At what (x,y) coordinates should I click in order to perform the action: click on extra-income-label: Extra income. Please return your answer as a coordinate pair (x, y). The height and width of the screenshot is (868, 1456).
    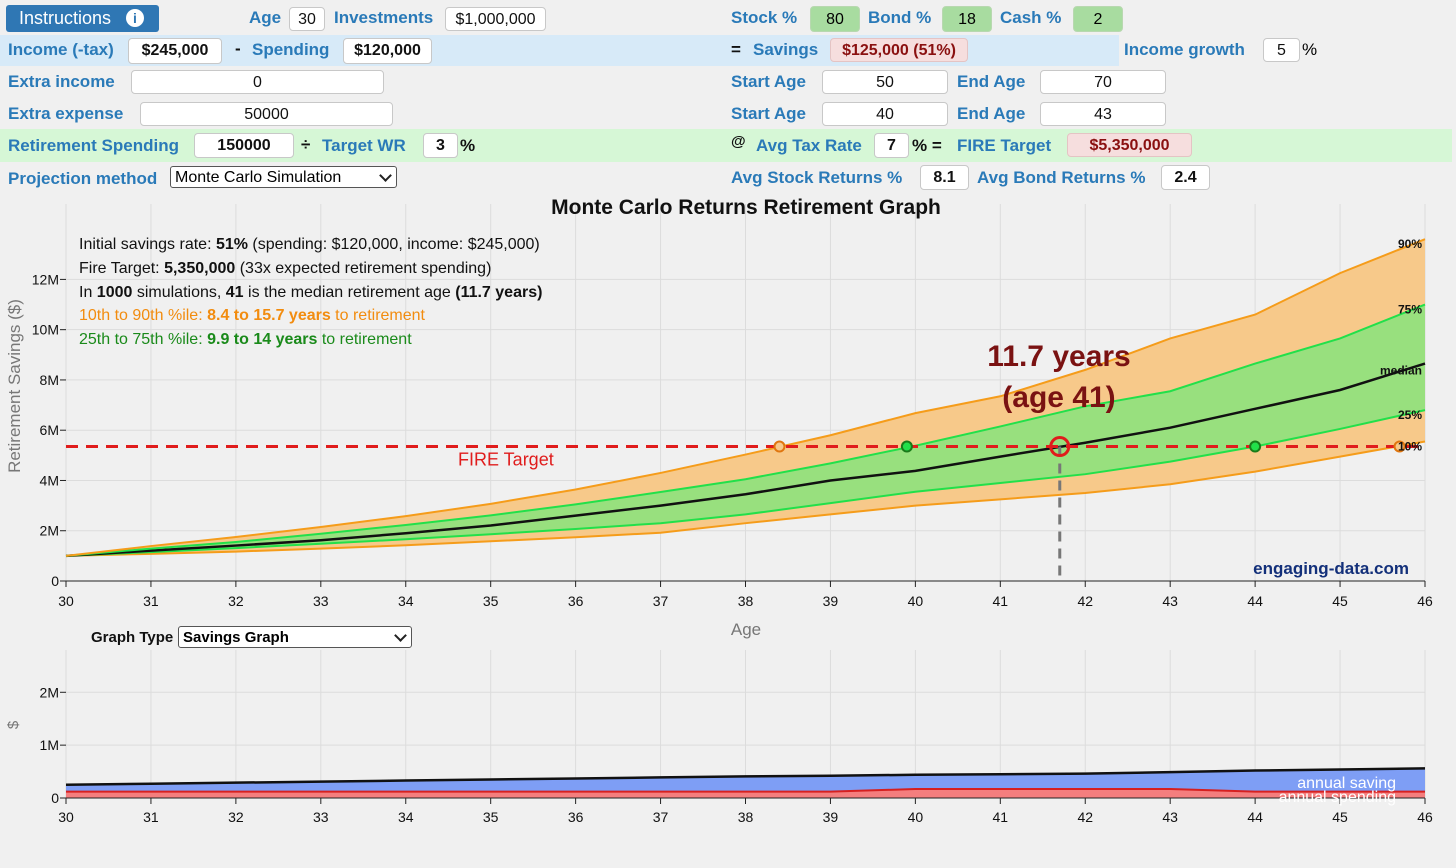
    Looking at the image, I should click on (61, 81).